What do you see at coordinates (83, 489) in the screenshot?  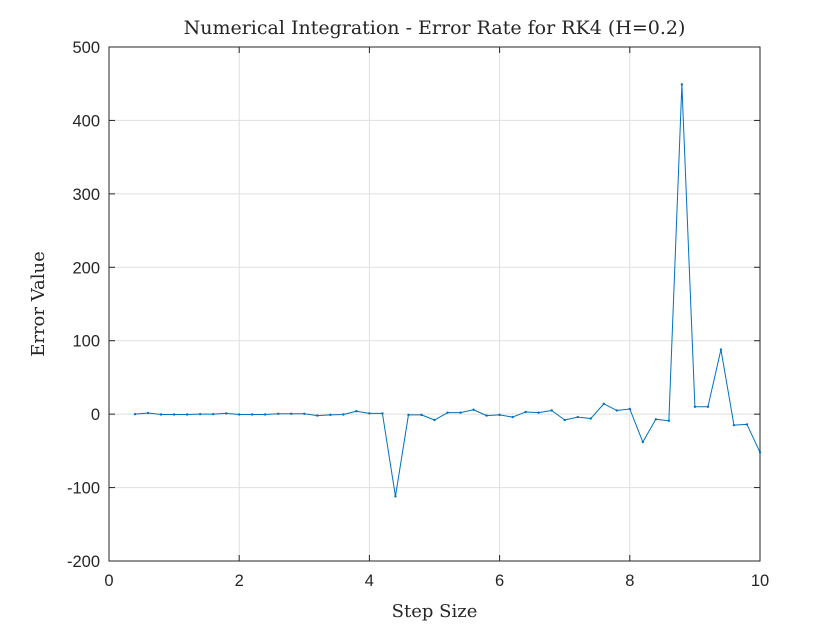 I see `y-tick-label: -100` at bounding box center [83, 489].